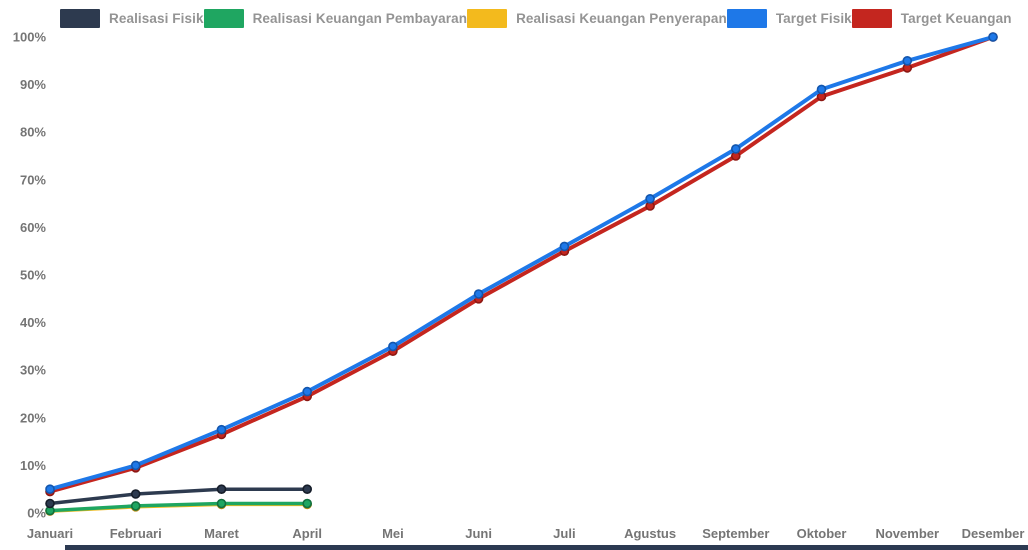 The width and height of the screenshot is (1028, 550). Describe the element at coordinates (33, 465) in the screenshot. I see `y-axis-tick: 10%` at that location.